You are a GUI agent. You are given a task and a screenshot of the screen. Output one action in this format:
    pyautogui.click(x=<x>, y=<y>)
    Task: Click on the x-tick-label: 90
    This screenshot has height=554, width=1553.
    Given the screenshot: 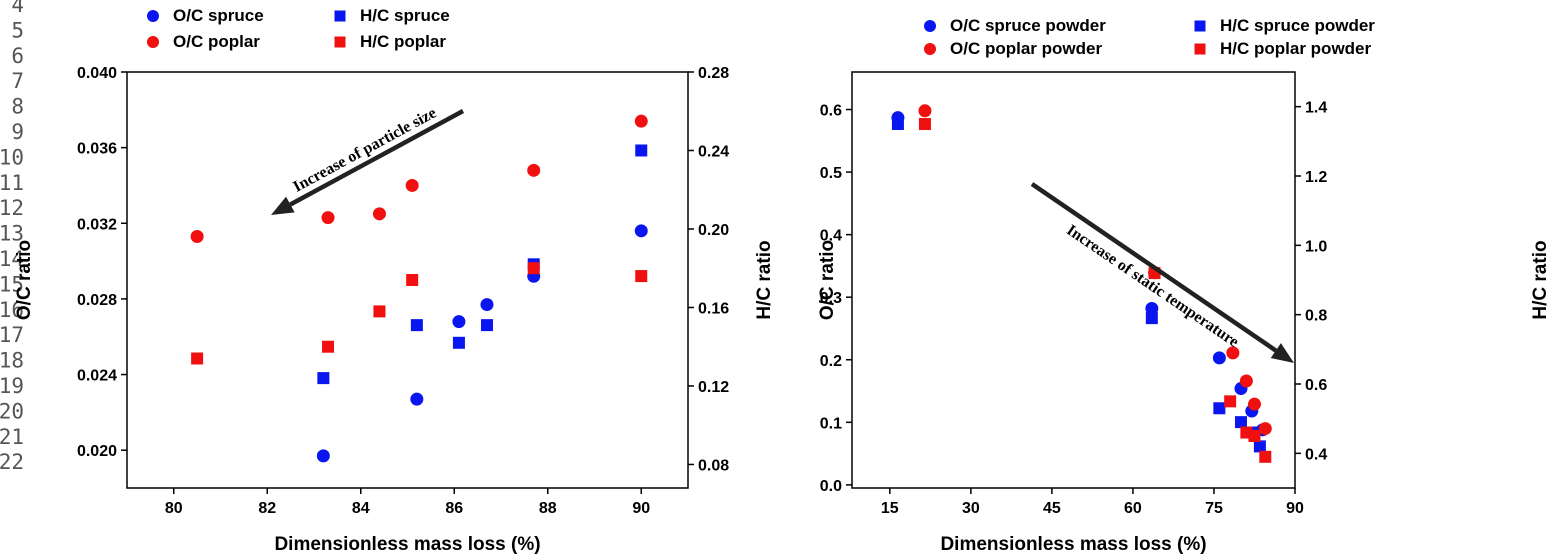 What is the action you would take?
    pyautogui.click(x=1295, y=508)
    